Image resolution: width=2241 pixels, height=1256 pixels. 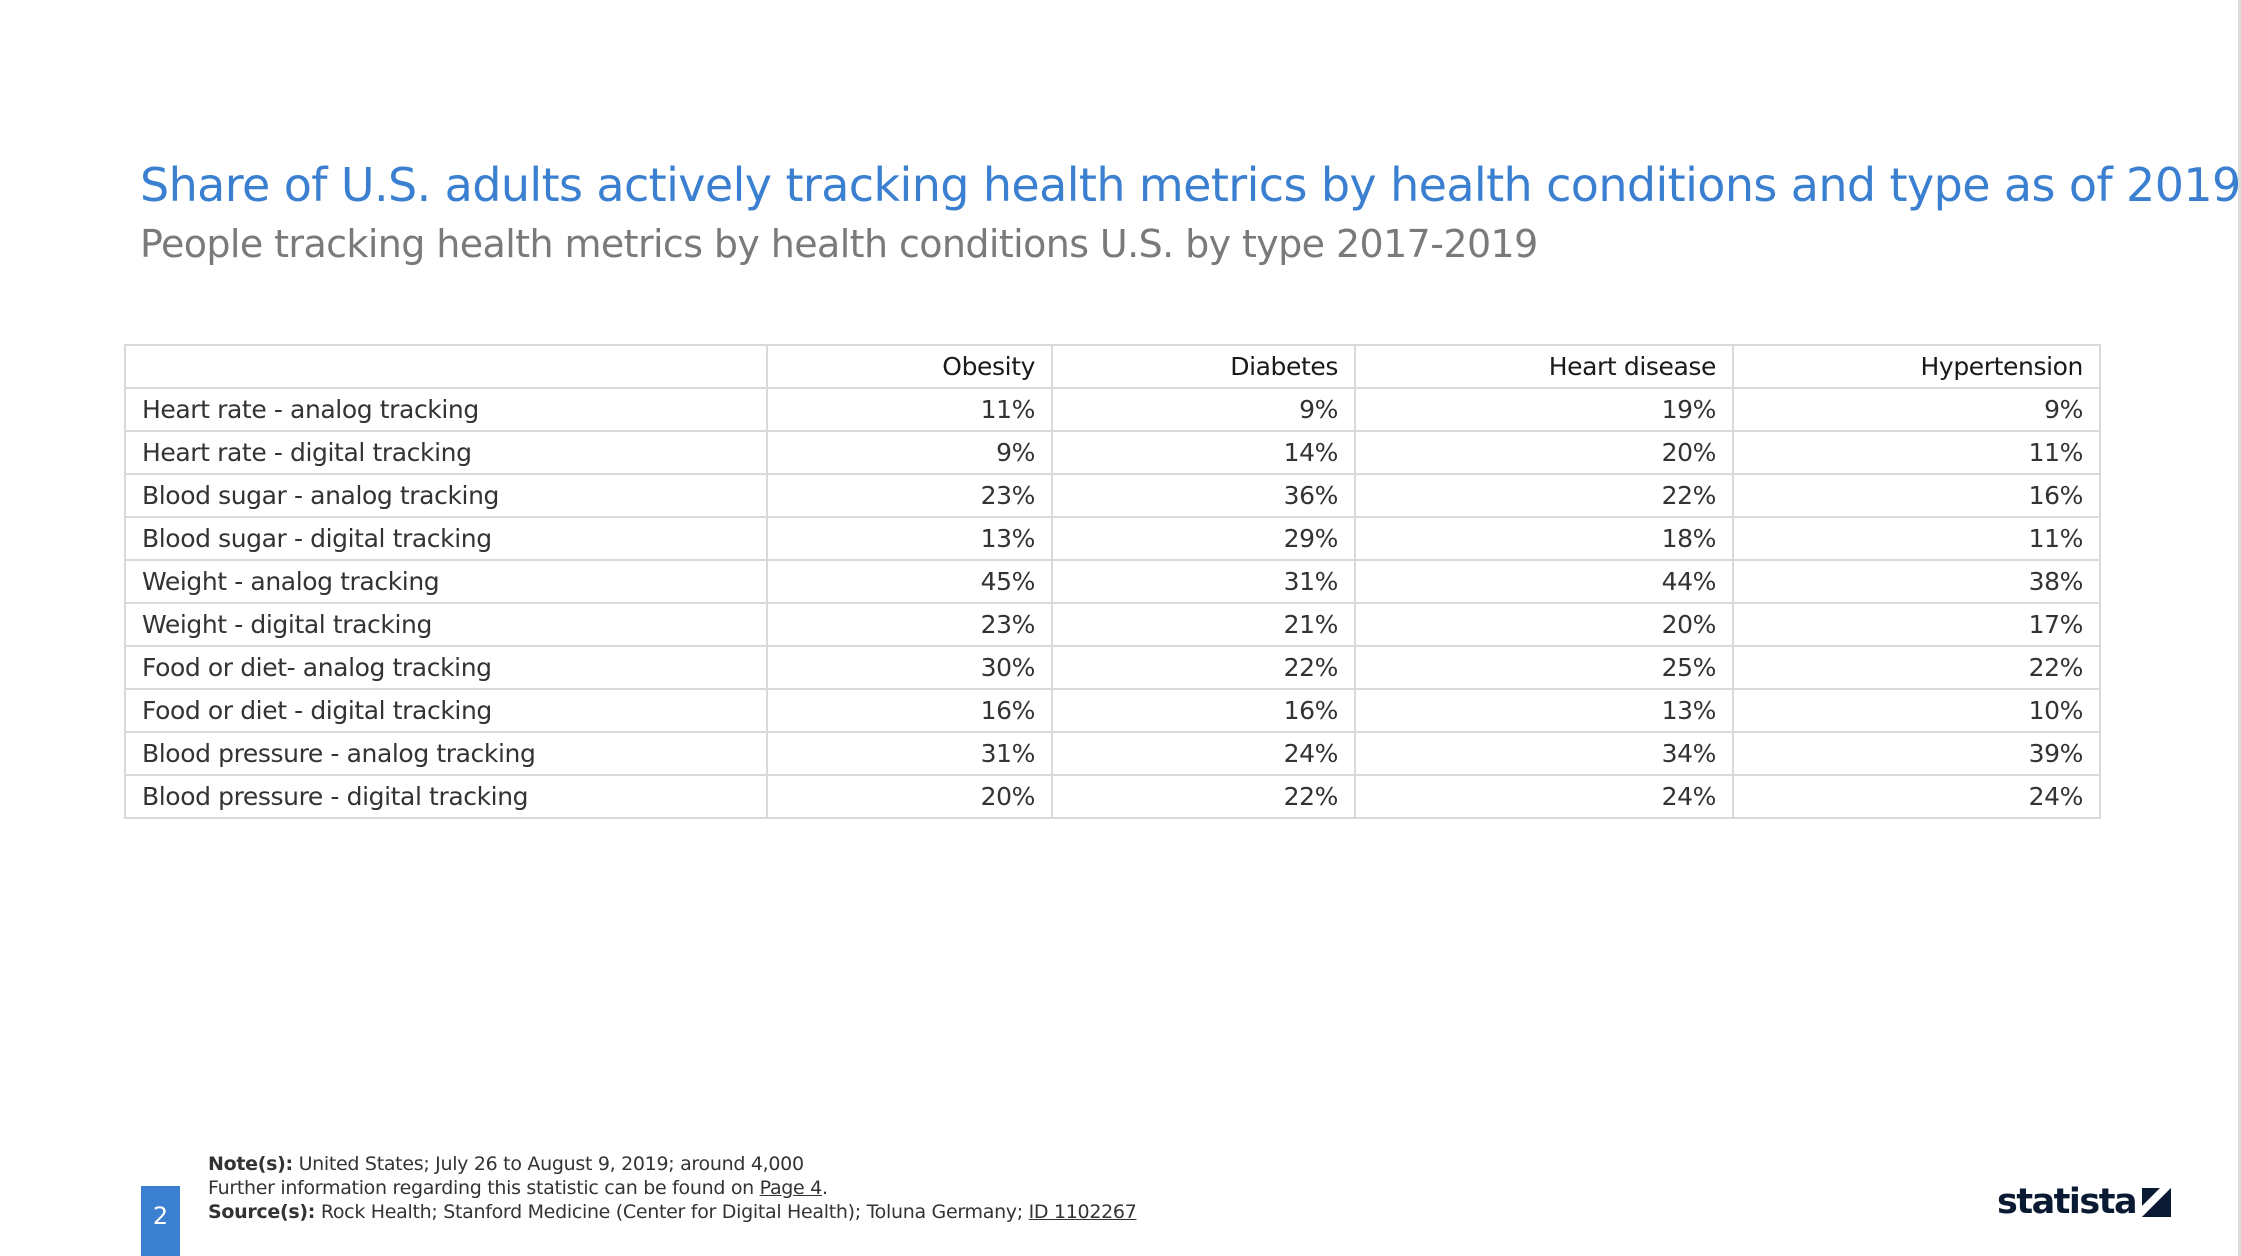 What do you see at coordinates (2157, 1202) in the screenshot?
I see `statista-mark-icon` at bounding box center [2157, 1202].